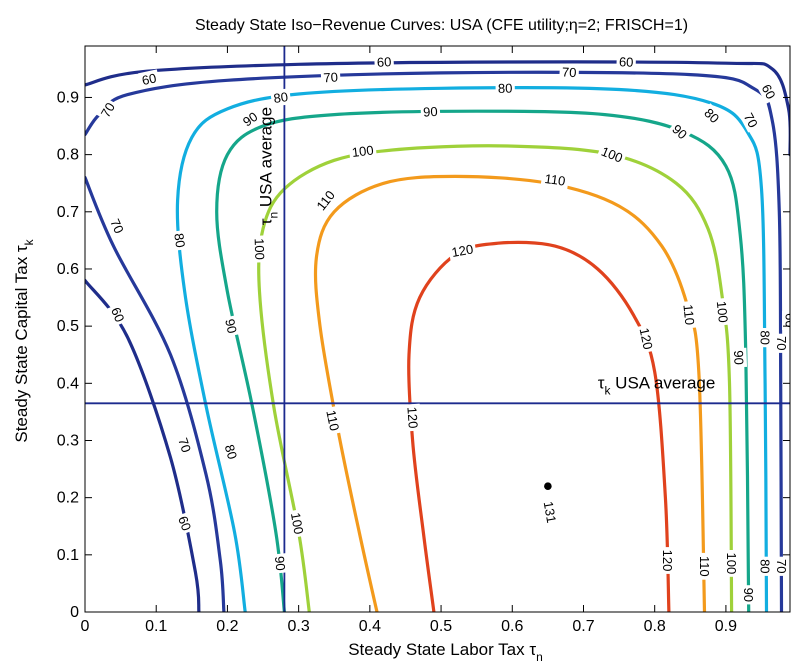 This screenshot has width=800, height=672. Describe the element at coordinates (68, 269) in the screenshot. I see `y-tick-label: 0.6` at that location.